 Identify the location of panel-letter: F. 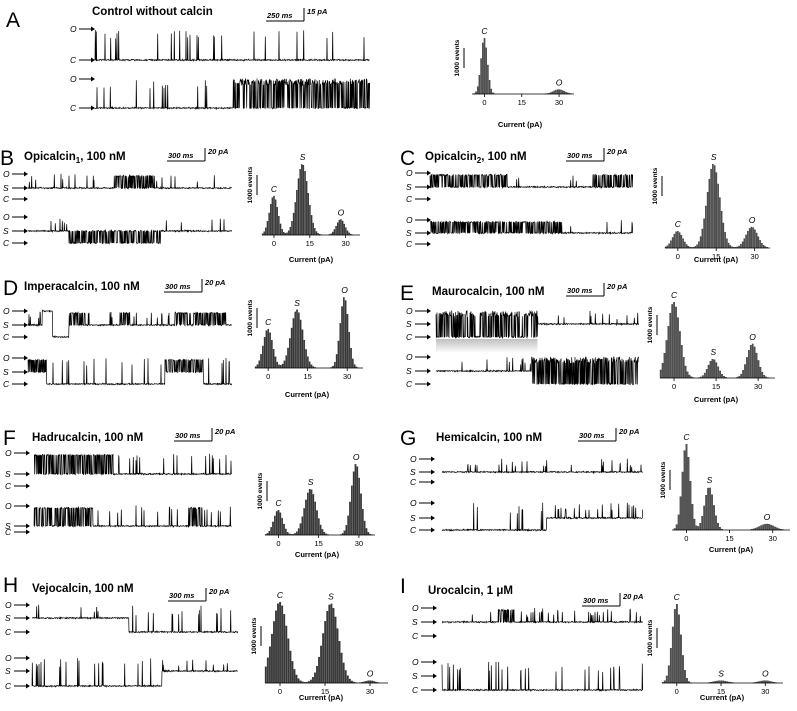
(9, 438).